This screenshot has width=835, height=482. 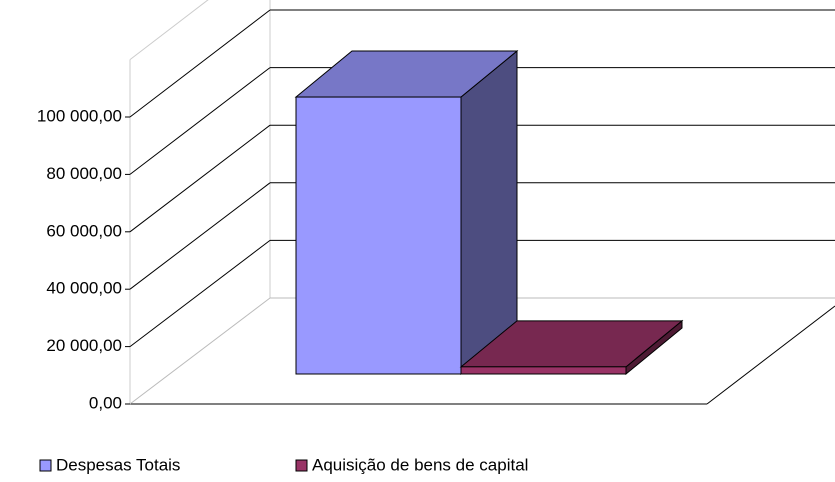 I want to click on wall-edge, so click(x=169, y=30).